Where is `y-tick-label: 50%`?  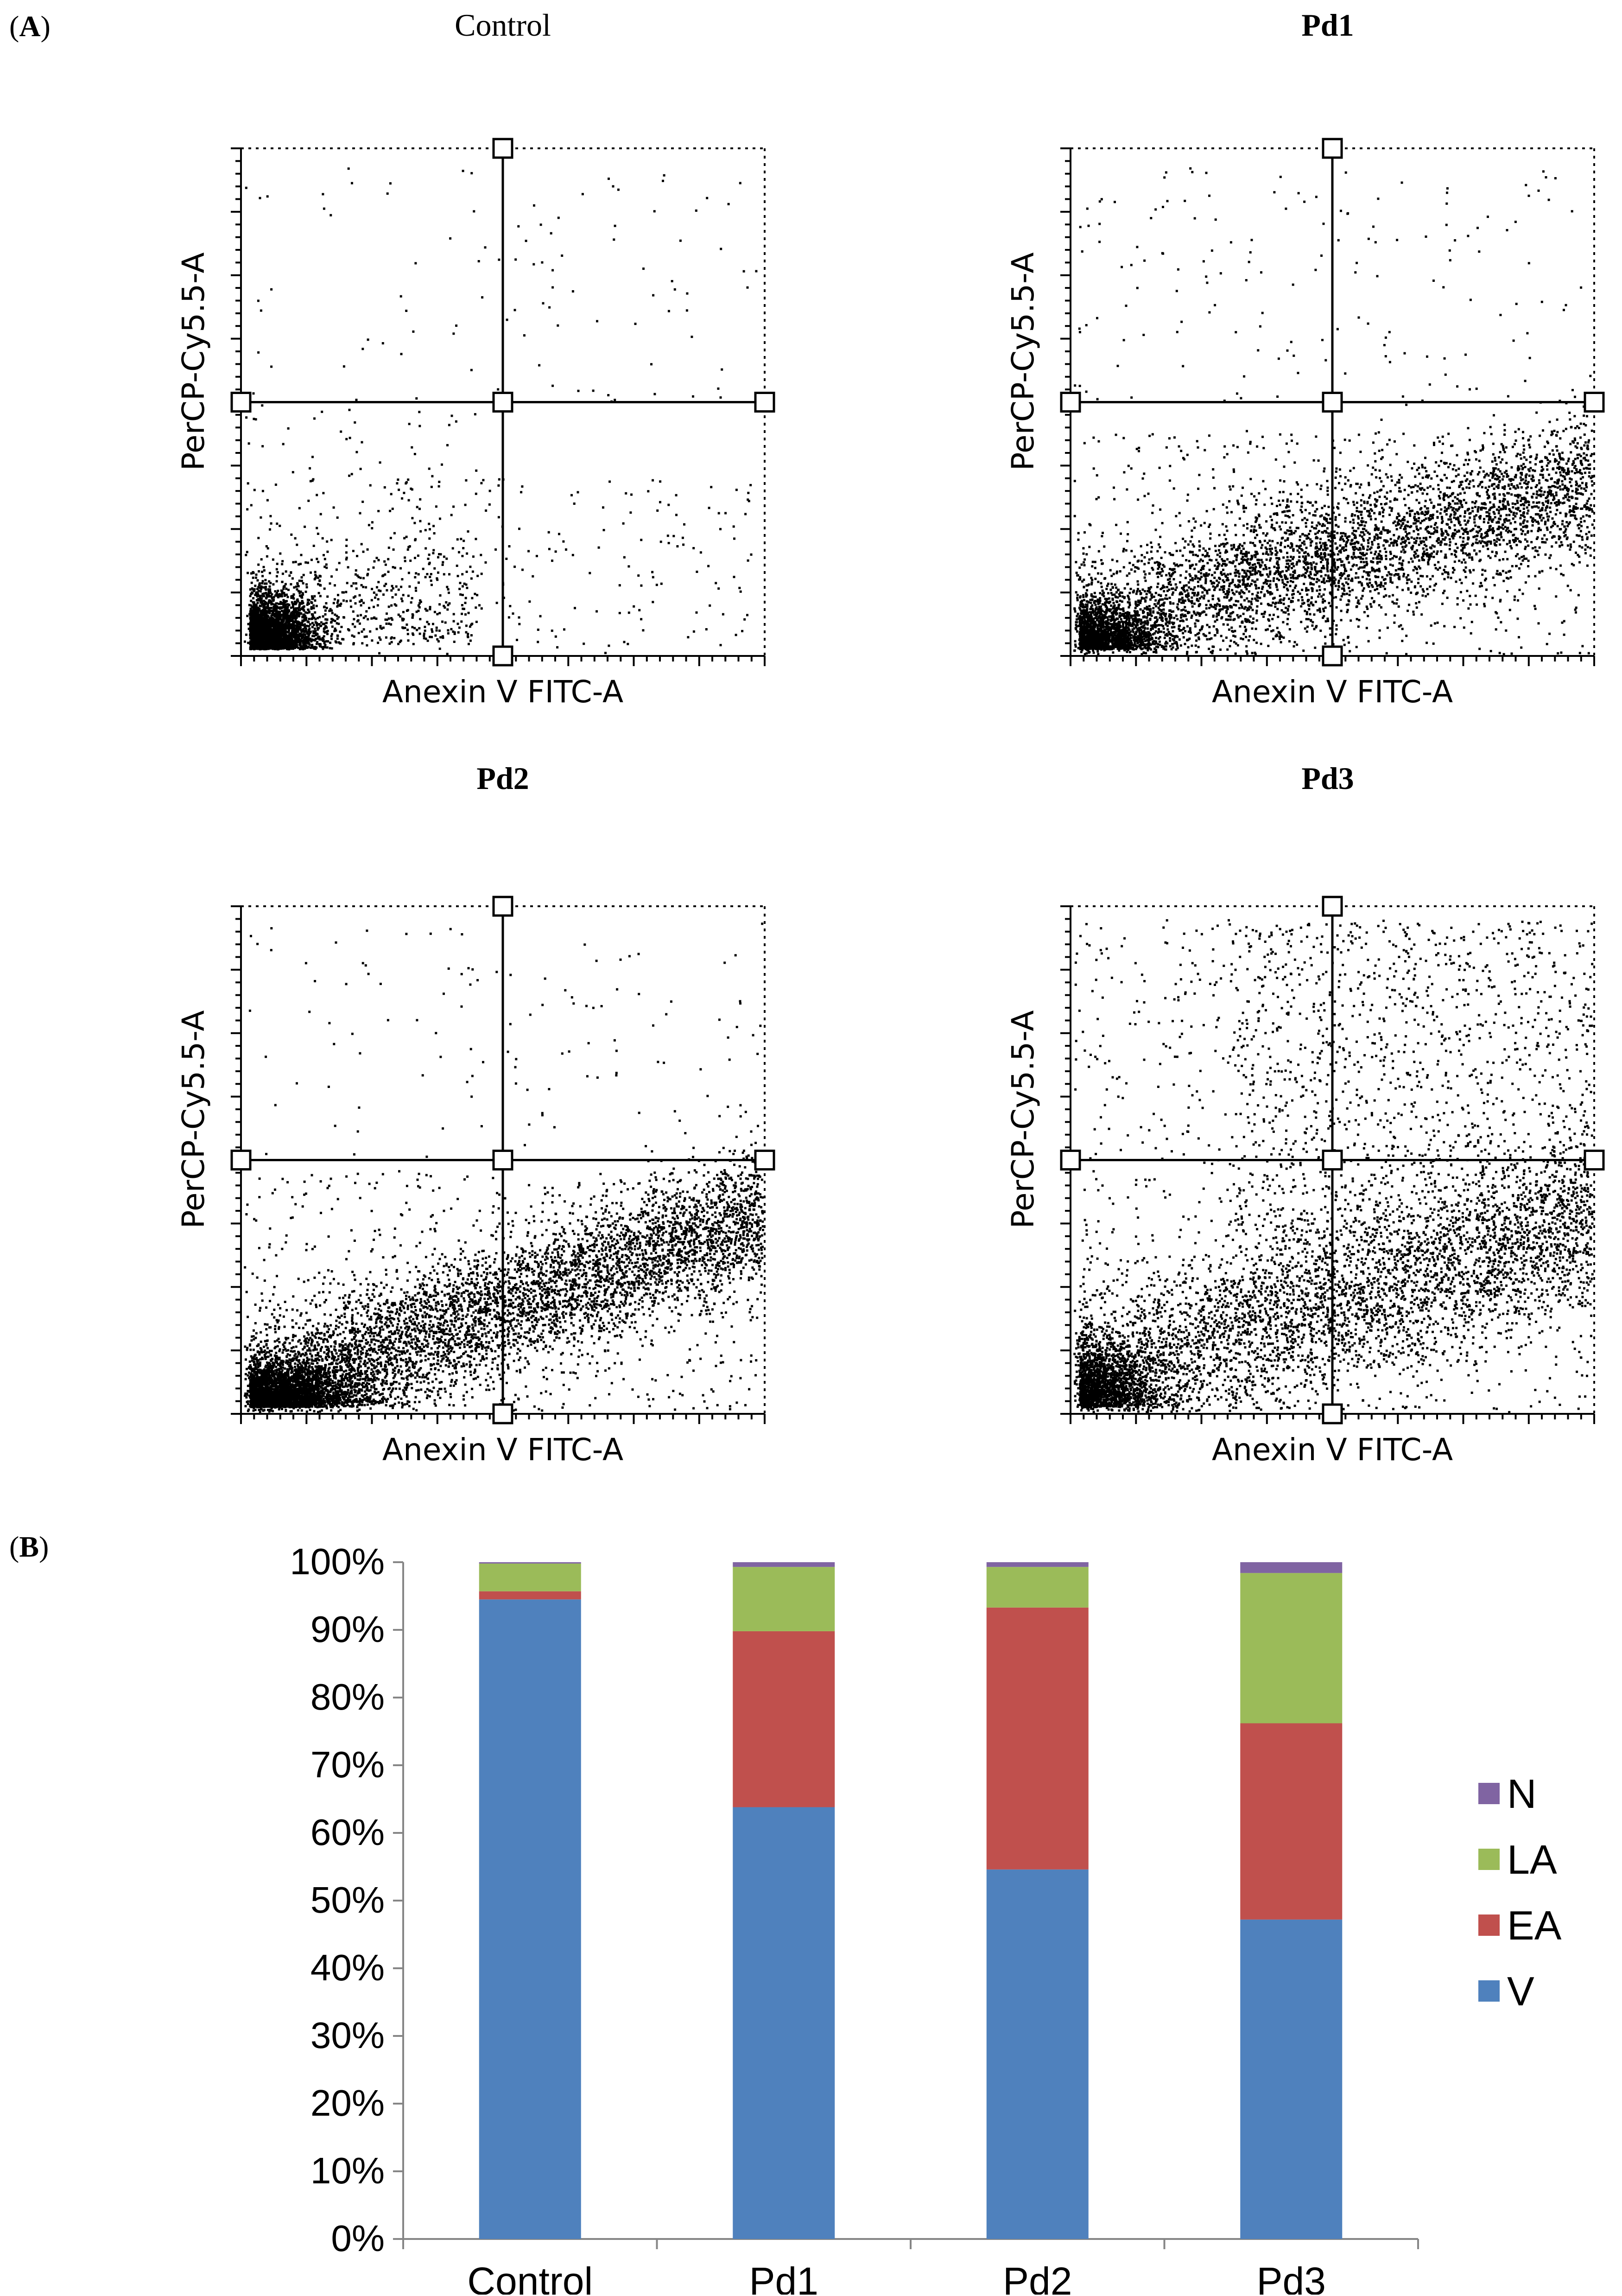 y-tick-label: 50% is located at coordinates (347, 1900).